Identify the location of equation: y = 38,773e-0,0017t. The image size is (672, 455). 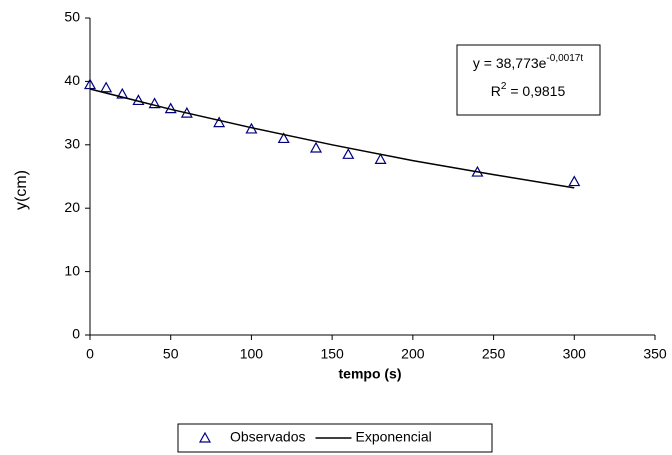
(528, 62).